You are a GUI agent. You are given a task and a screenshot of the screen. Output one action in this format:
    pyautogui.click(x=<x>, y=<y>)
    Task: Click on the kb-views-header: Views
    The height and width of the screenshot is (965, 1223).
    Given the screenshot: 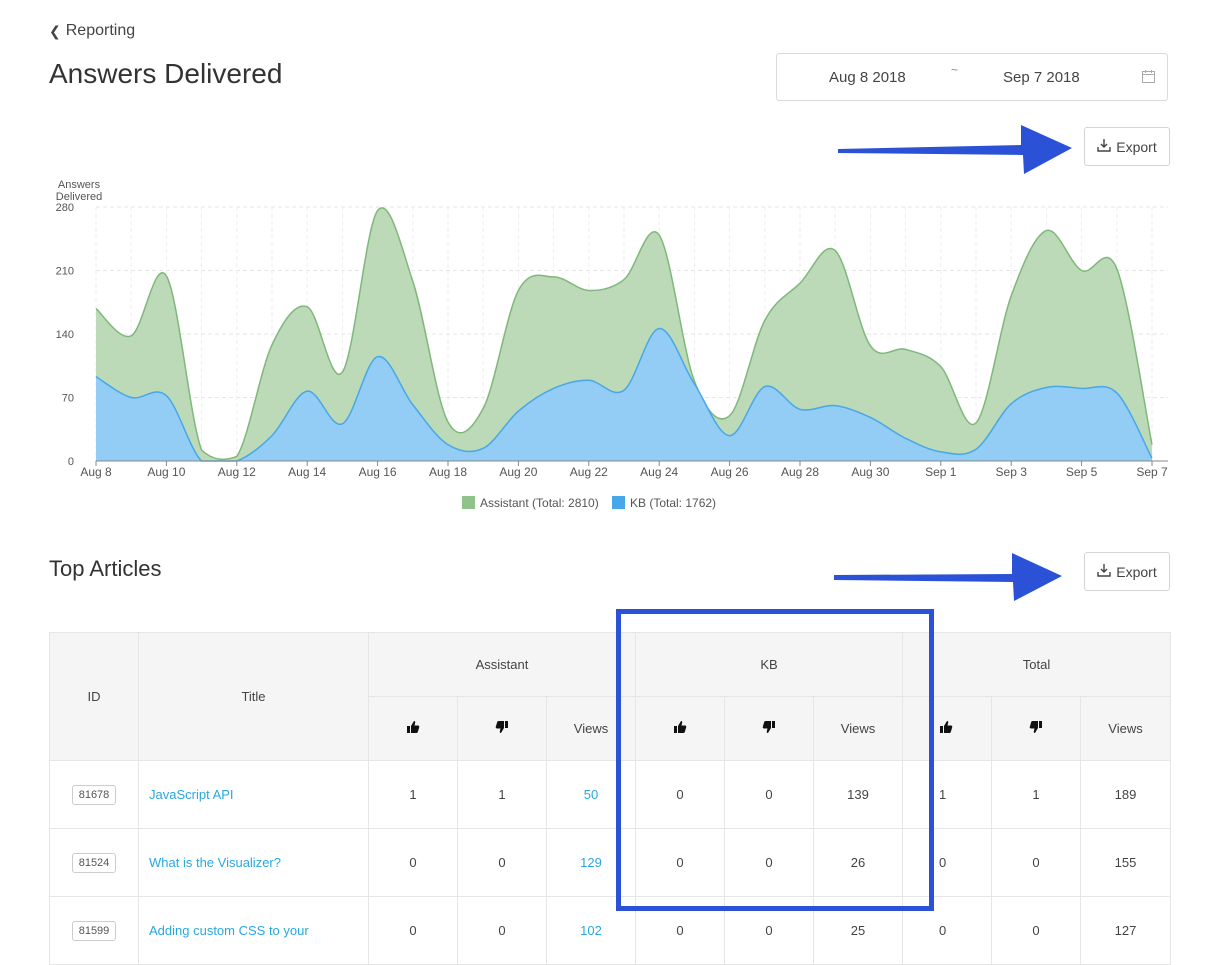 What is the action you would take?
    pyautogui.click(x=858, y=728)
    